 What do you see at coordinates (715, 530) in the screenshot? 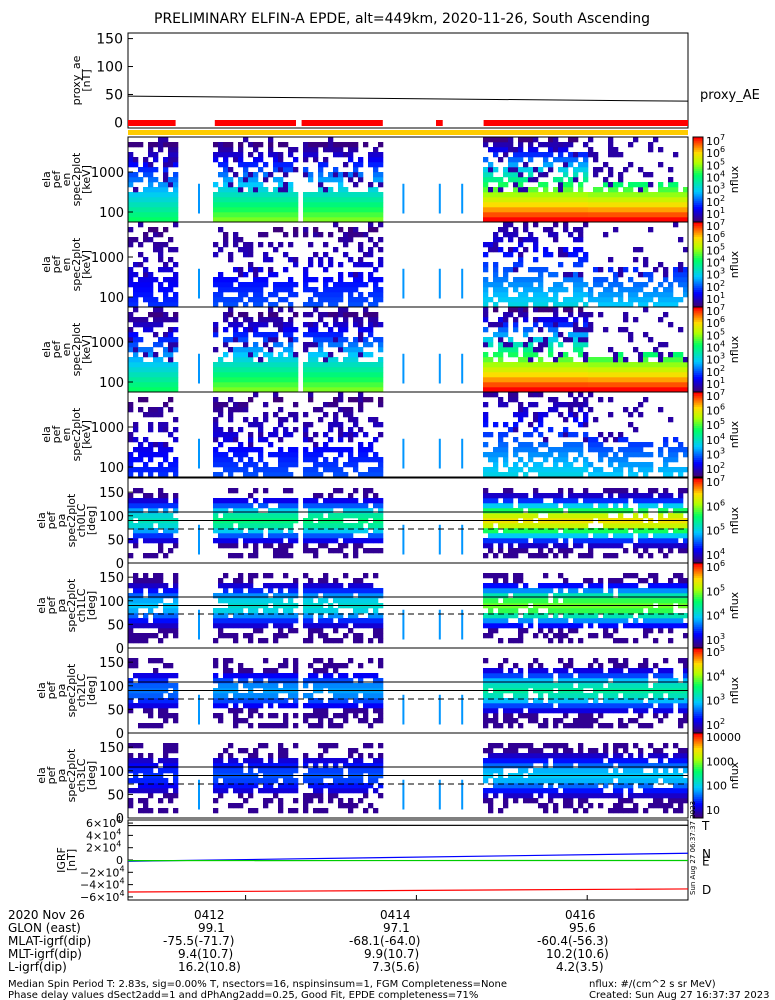
I see `colorbar-tick-label: 10⁵` at bounding box center [715, 530].